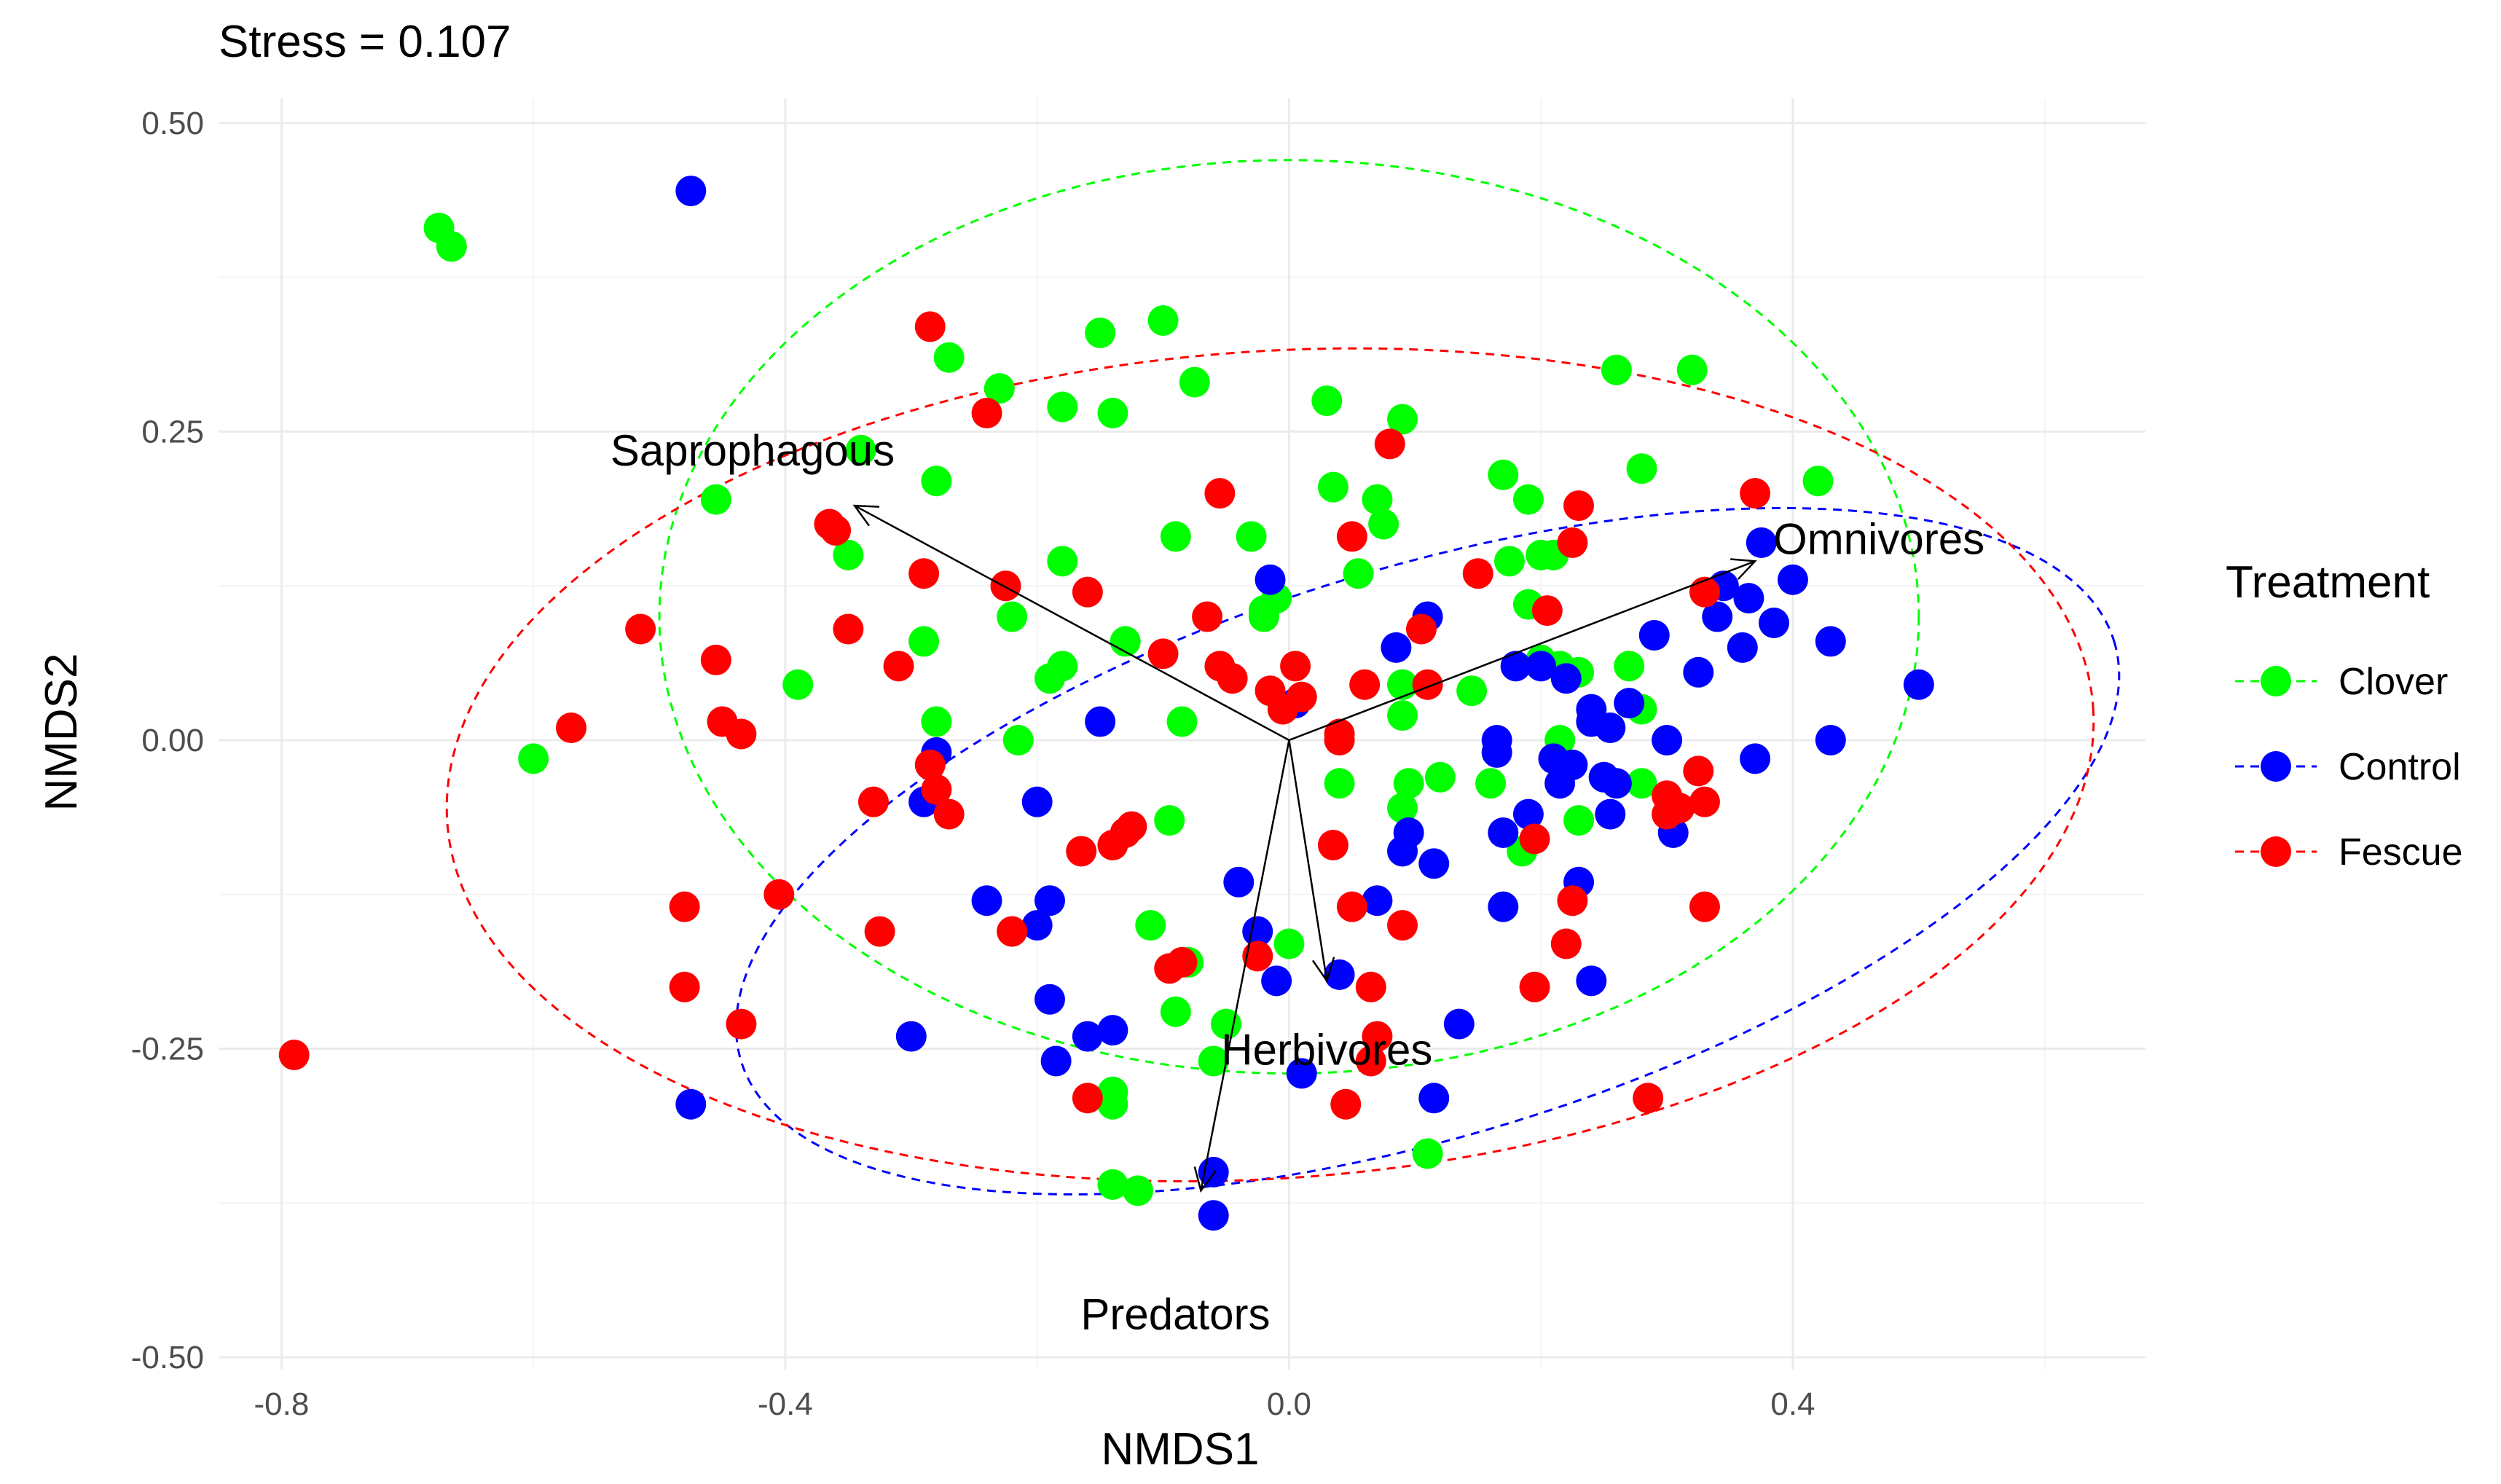 The height and width of the screenshot is (1484, 2501). I want to click on vector-predators, so click(1245, 965).